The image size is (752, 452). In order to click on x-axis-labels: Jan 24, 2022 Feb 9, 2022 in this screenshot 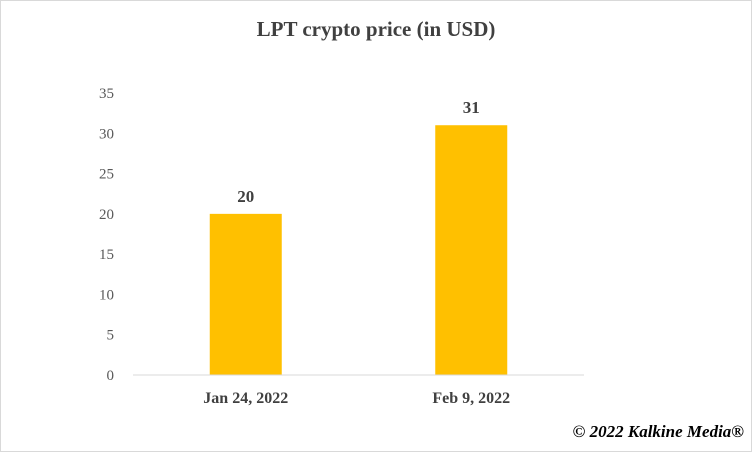, I will do `click(356, 398)`.